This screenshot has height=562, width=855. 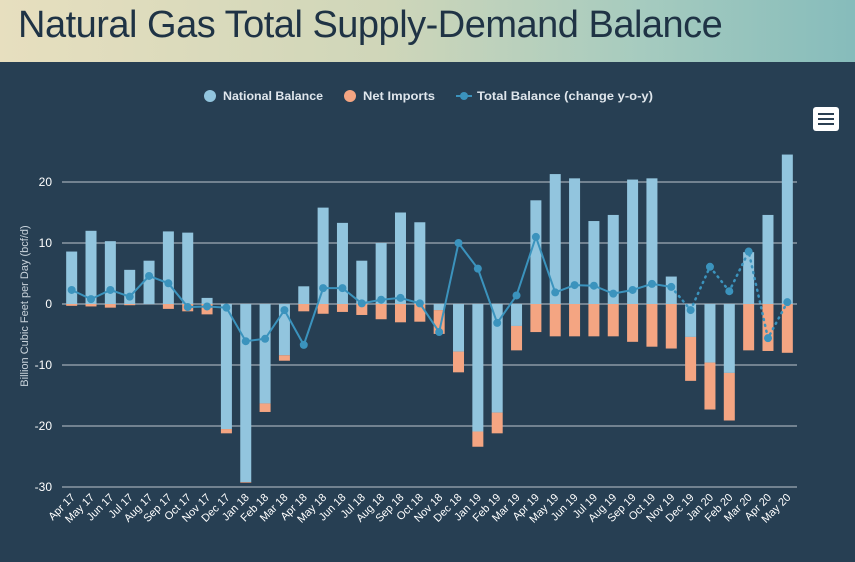 I want to click on hamburger-menu-icon, so click(x=826, y=119).